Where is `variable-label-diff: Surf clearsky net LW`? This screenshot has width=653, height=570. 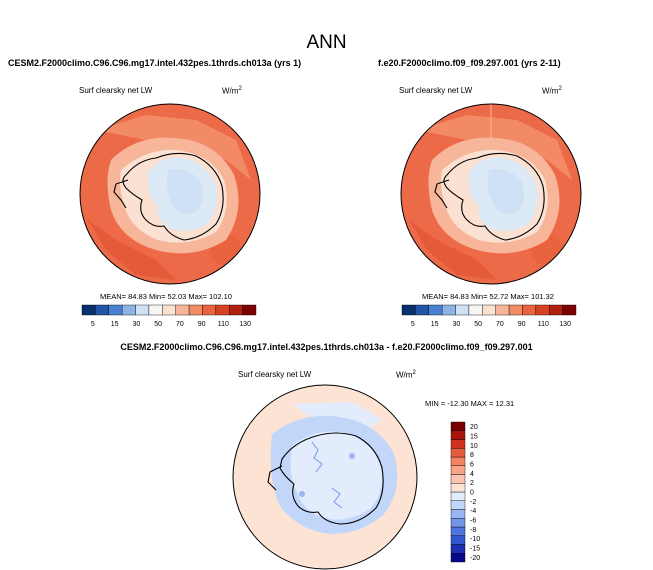 variable-label-diff: Surf clearsky net LW is located at coordinates (275, 374).